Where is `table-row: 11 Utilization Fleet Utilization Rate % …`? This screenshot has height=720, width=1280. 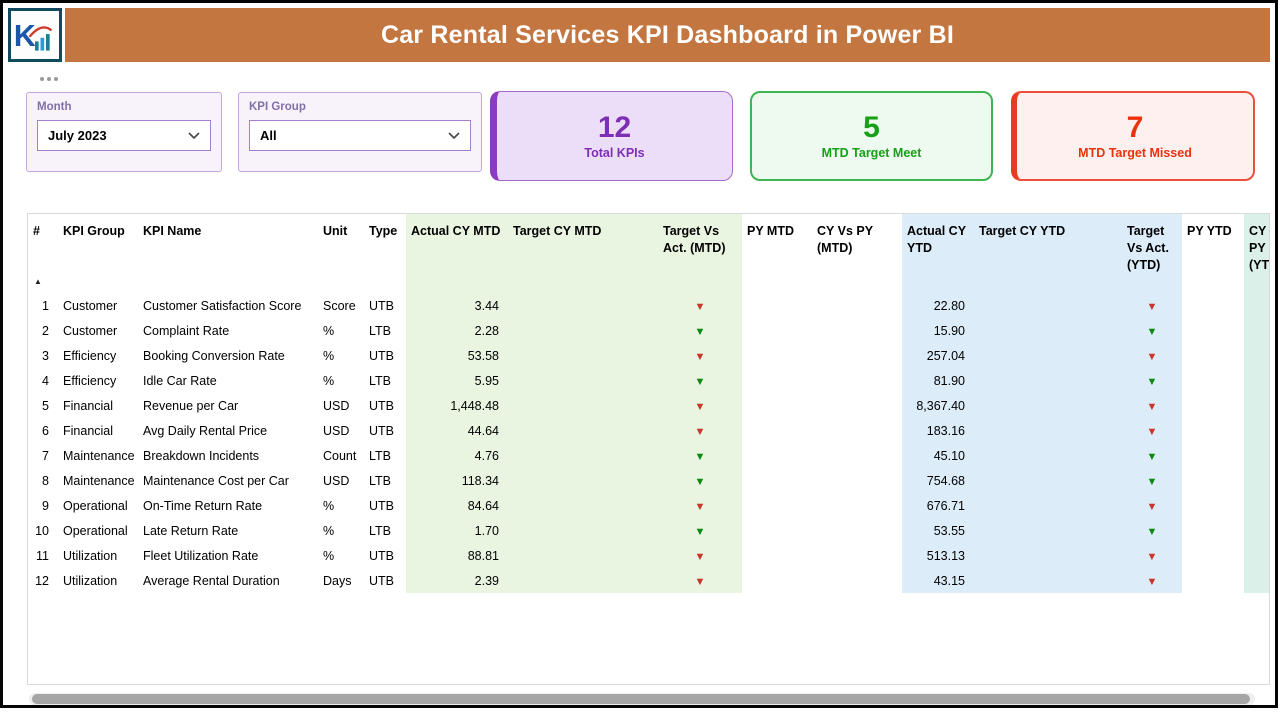
table-row: 11 Utilization Fleet Utilization Rate % … is located at coordinates (648, 555).